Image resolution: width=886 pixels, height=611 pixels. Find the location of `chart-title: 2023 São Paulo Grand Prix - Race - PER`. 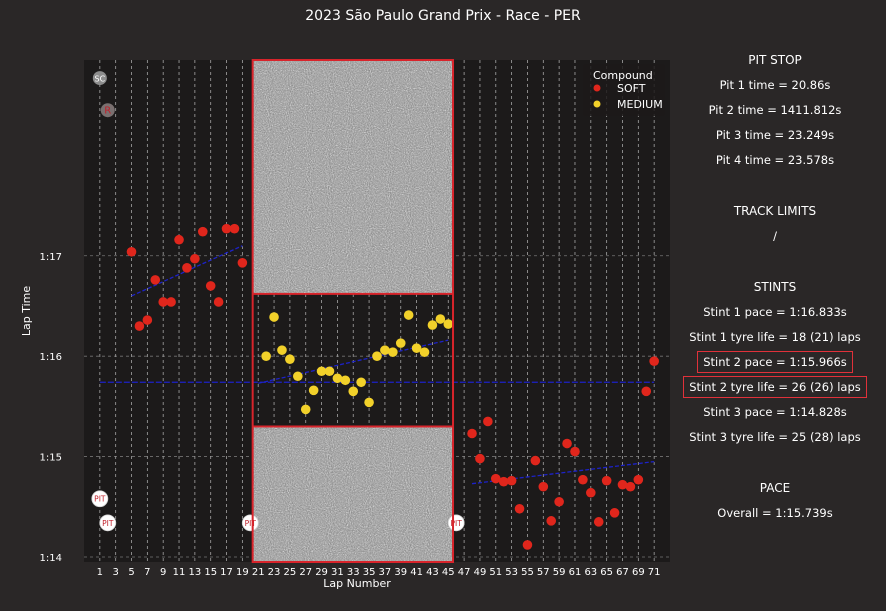

chart-title: 2023 São Paulo Grand Prix - Race - PER is located at coordinates (443, 16).